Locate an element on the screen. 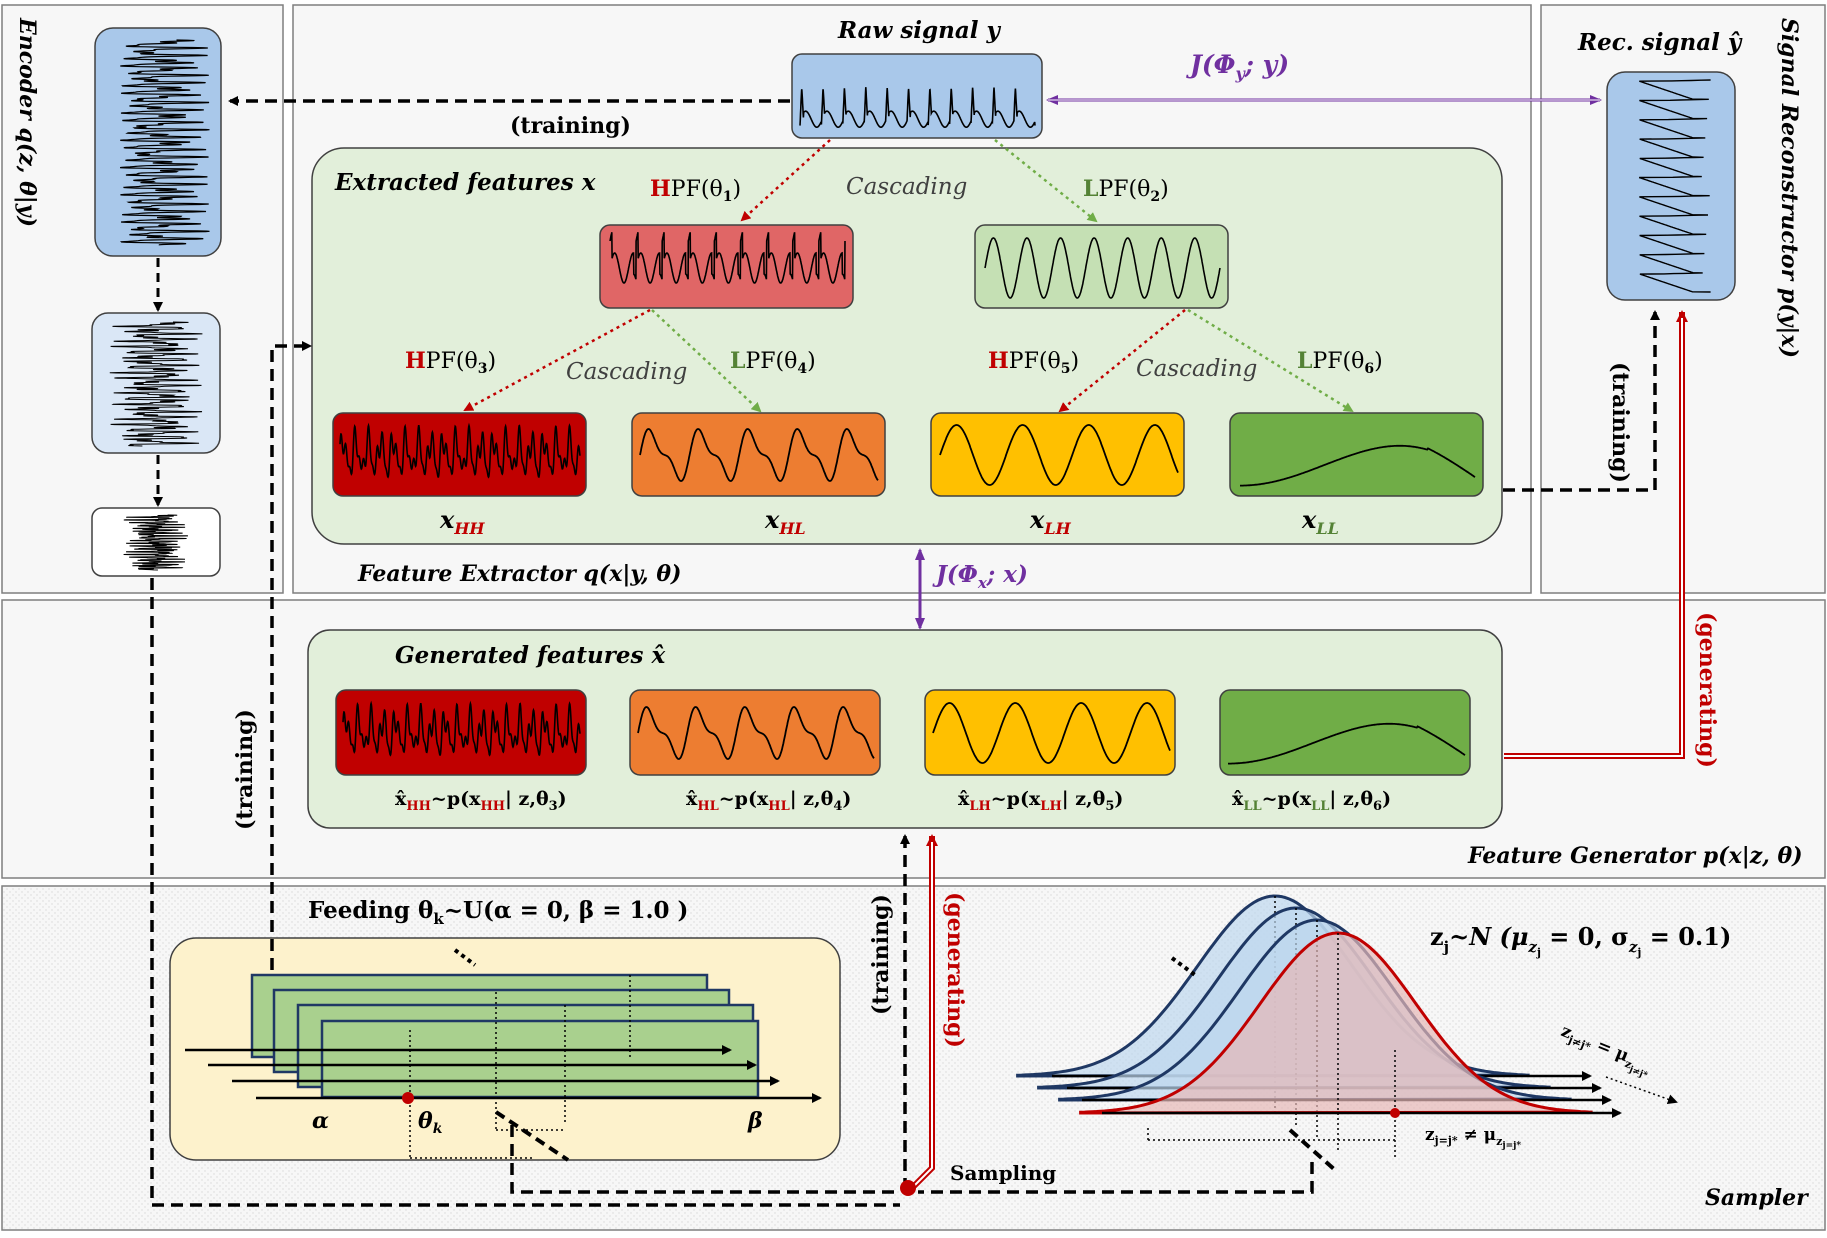  training-label-top: (training) is located at coordinates (570, 126).